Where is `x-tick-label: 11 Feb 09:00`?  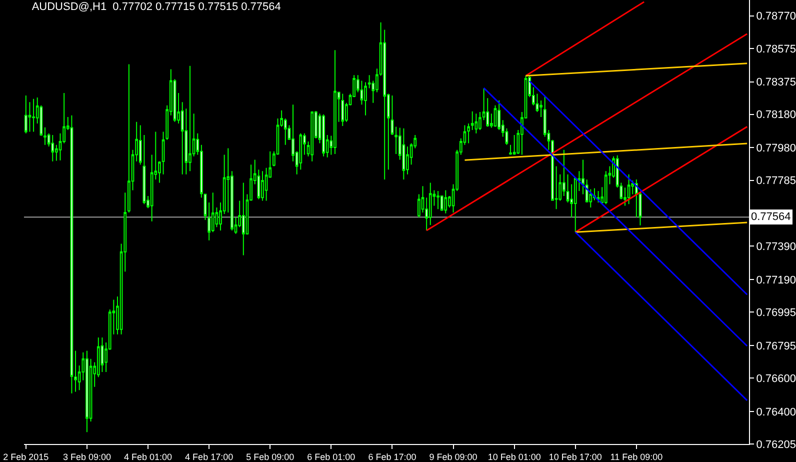
x-tick-label: 11 Feb 09:00 is located at coordinates (636, 457).